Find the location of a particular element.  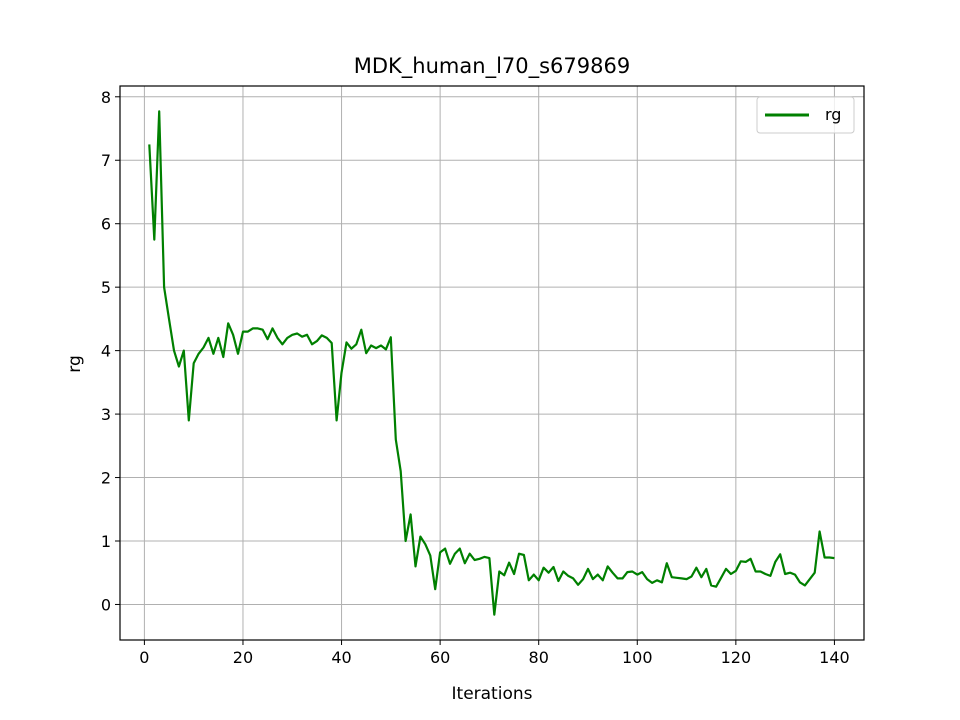

y-axis-ticks: 0 1 2 3 4 5 6 7 8 is located at coordinates (110, 351).